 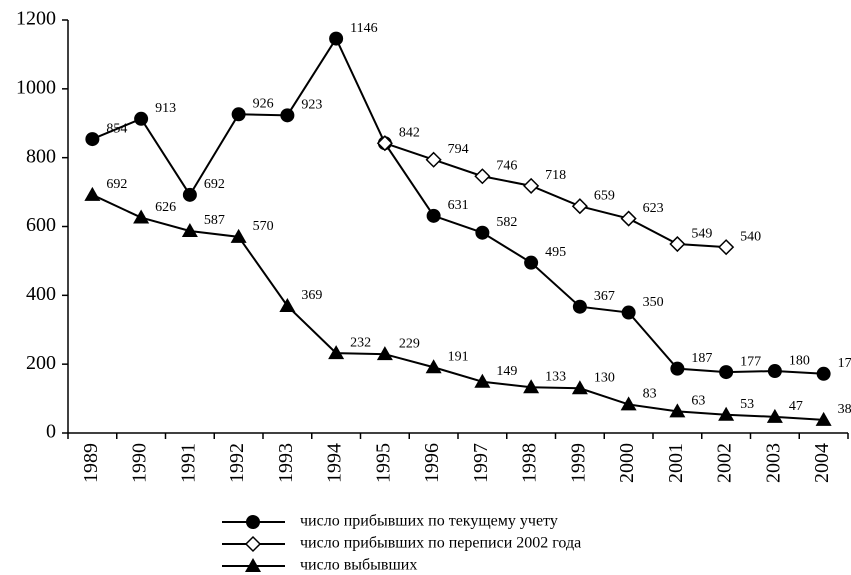 I want to click on data-label: 913, so click(x=165, y=108).